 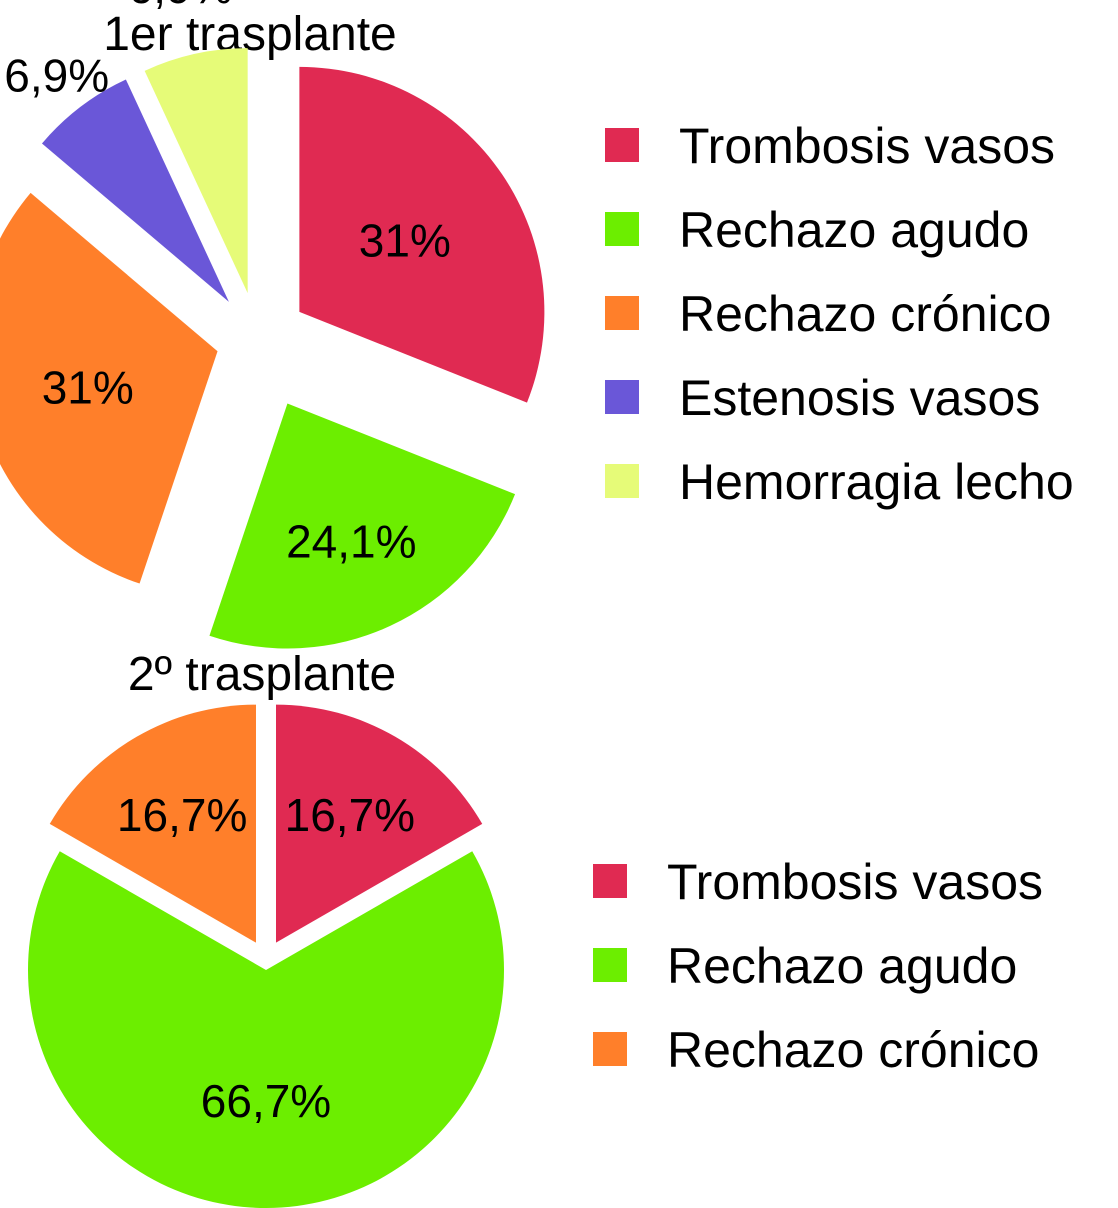 I want to click on chart2-title: 2º trasplante, so click(x=262, y=674).